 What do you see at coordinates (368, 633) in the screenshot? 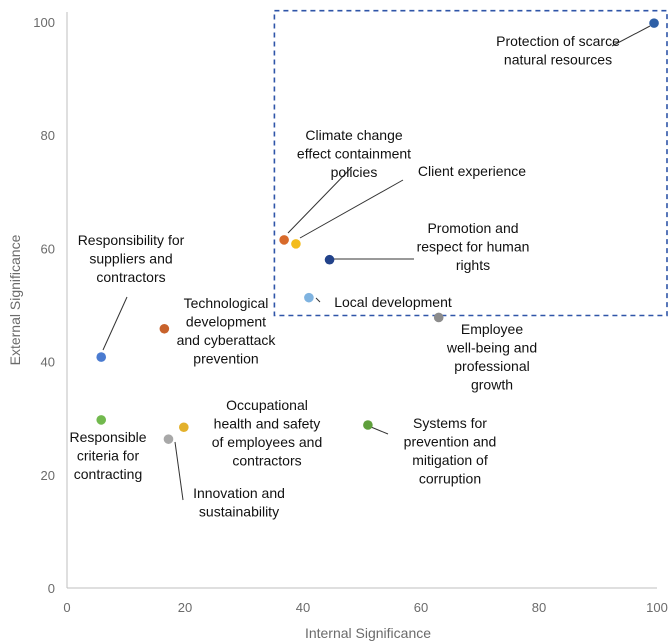
I see `x-axis-title: Internal Significance` at bounding box center [368, 633].